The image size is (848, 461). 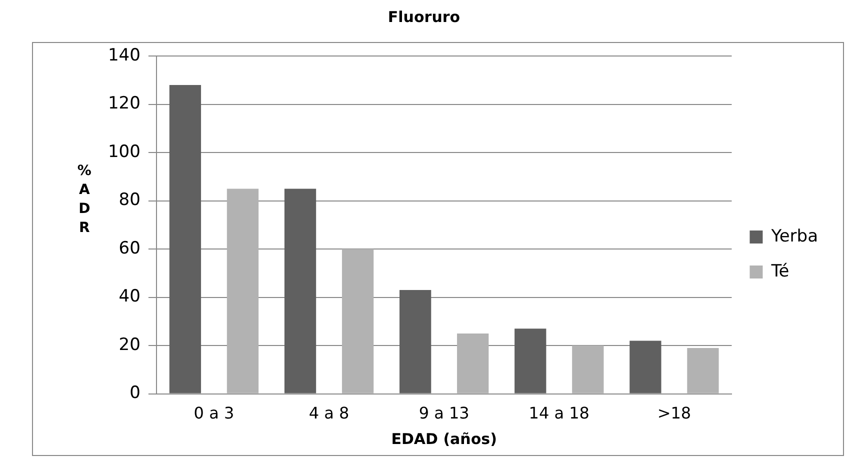 I want to click on y-tick-label: 0, so click(x=135, y=393).